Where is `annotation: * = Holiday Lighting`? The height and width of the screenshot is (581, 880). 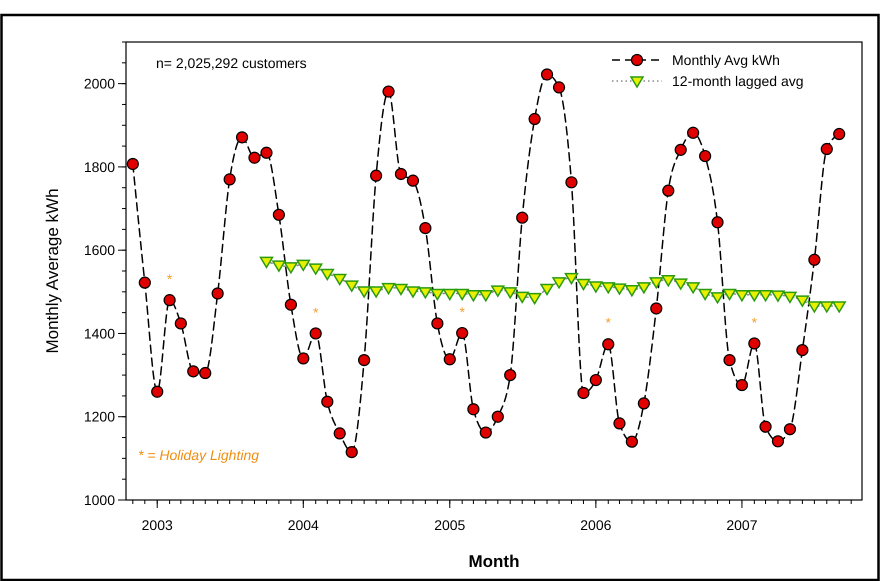 annotation: * = Holiday Lighting is located at coordinates (199, 455).